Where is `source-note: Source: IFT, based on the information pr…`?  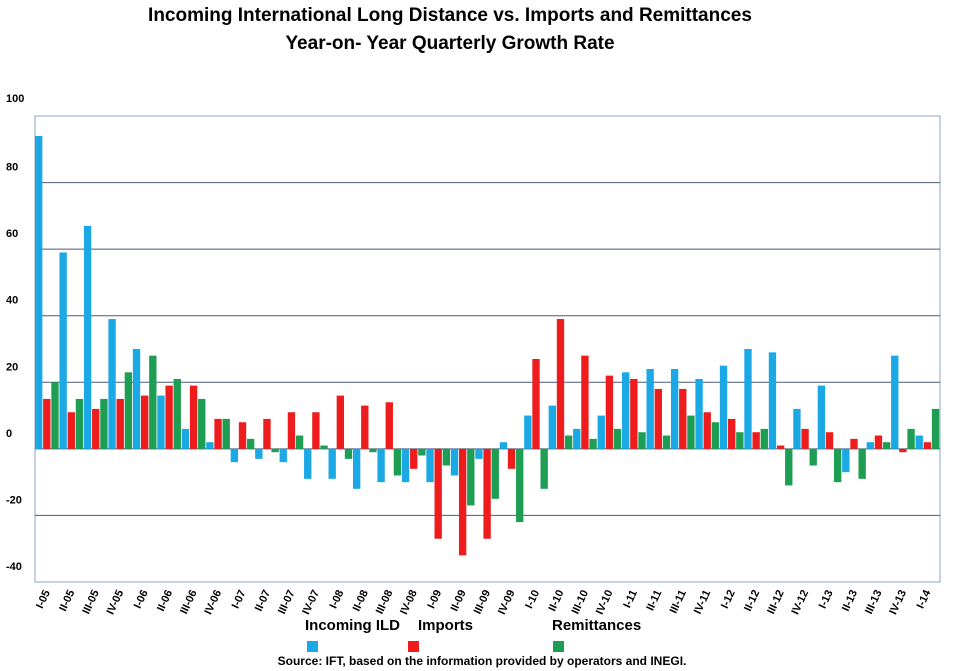
source-note: Source: IFT, based on the information pr… is located at coordinates (482, 661).